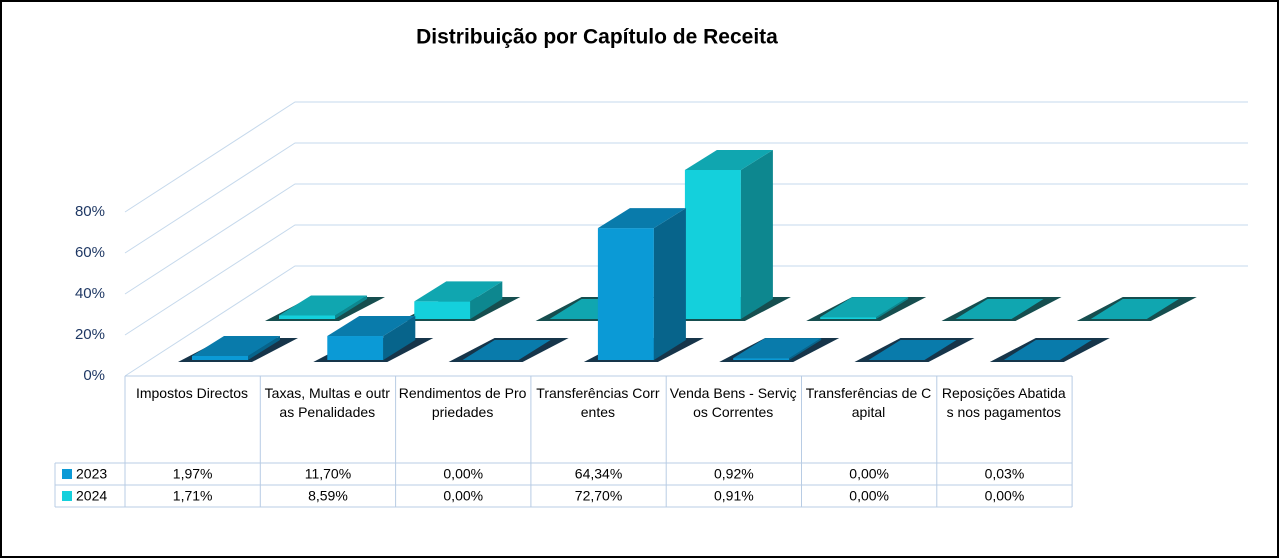  I want to click on chart-title: Distribuição por Capítulo de Receita, so click(597, 37).